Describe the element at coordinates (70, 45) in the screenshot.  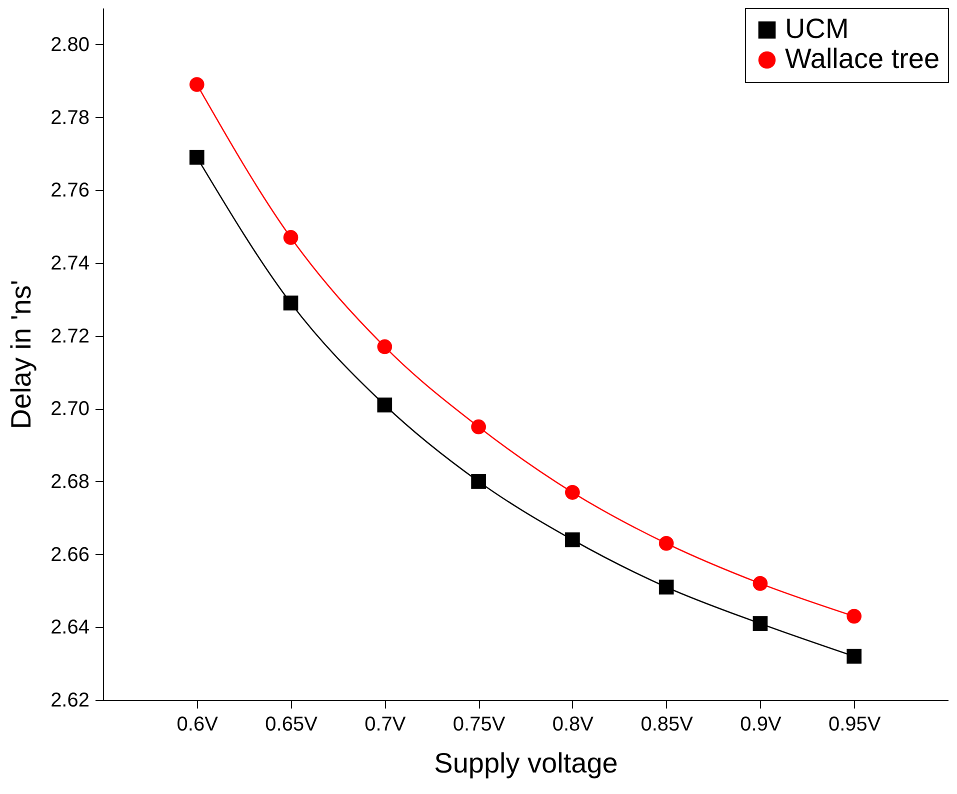
I see `y-tick-label: 2.80` at that location.